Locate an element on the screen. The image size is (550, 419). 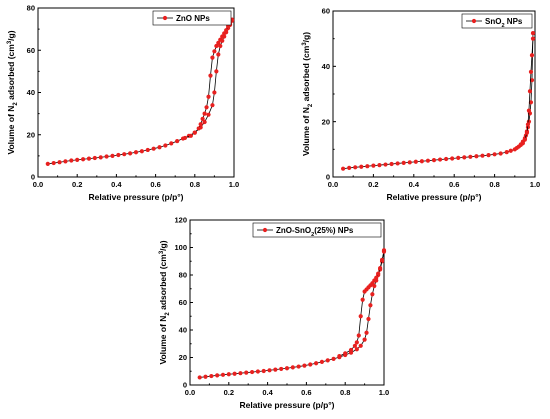
legend-label: SnO2 NPs is located at coordinates (504, 23).